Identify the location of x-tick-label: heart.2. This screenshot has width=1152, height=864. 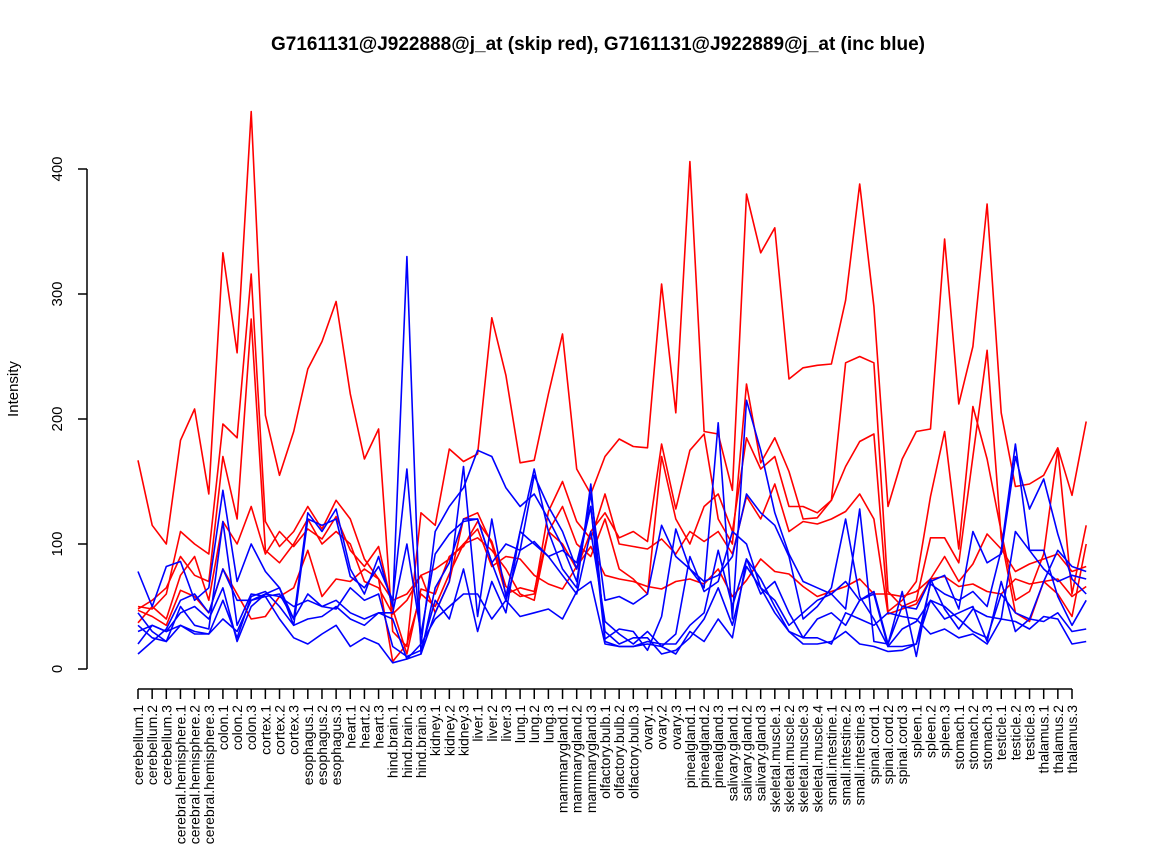
(364, 727).